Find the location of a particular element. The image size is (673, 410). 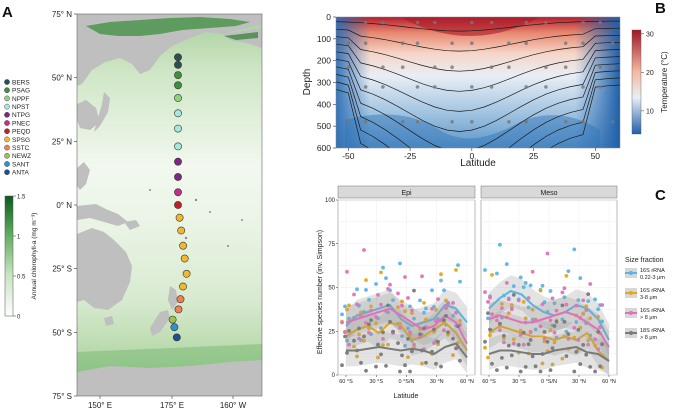

facet-y-tick-label: 75 is located at coordinates (331, 245).